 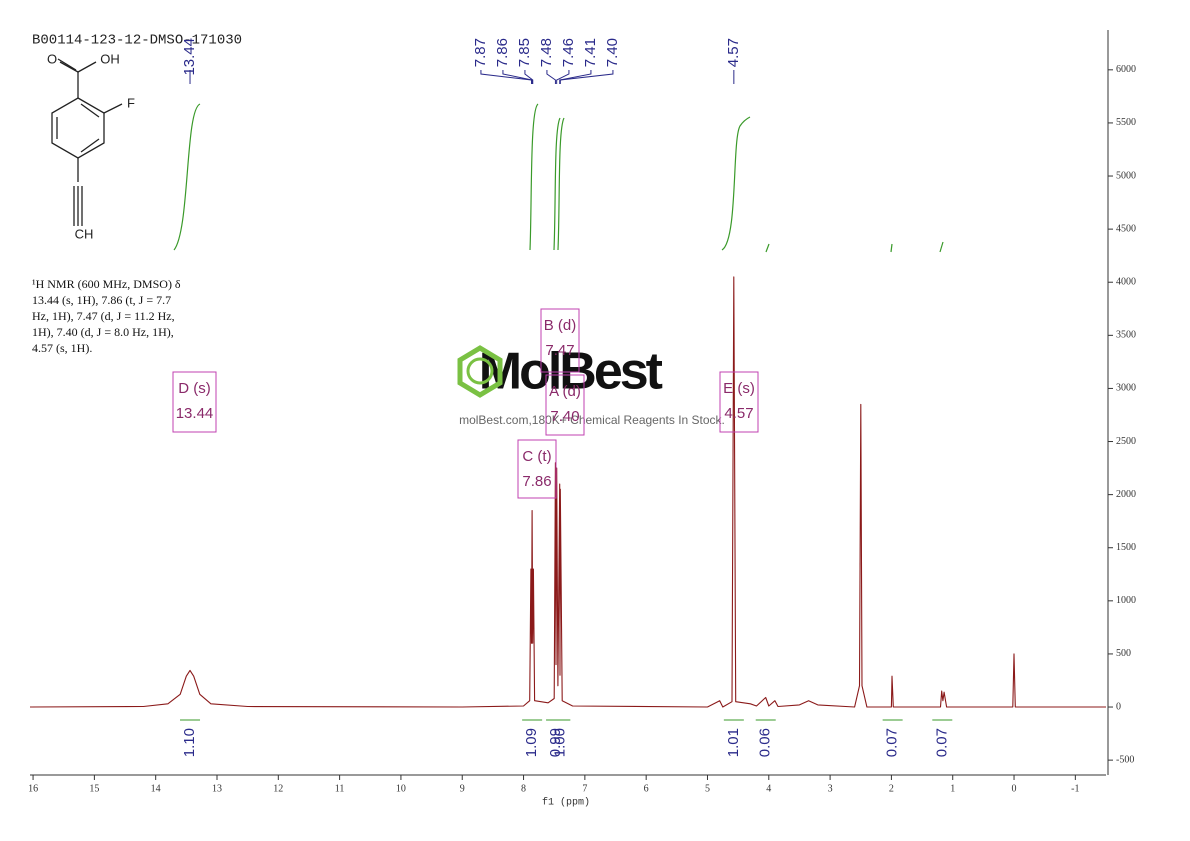 What do you see at coordinates (555, 742) in the screenshot?
I see `integral-label: 0.99` at bounding box center [555, 742].